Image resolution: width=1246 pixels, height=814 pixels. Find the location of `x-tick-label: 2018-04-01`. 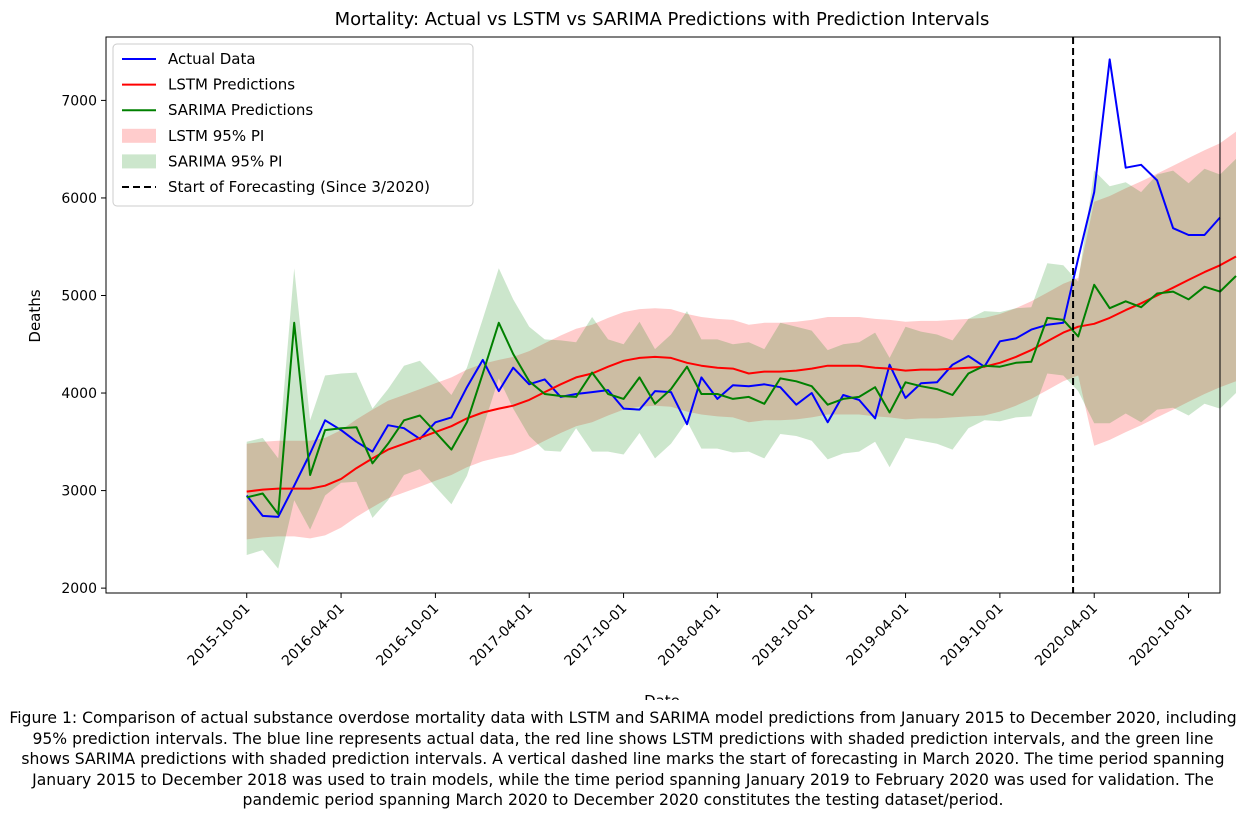

x-tick-label: 2018-04-01 is located at coordinates (689, 635).